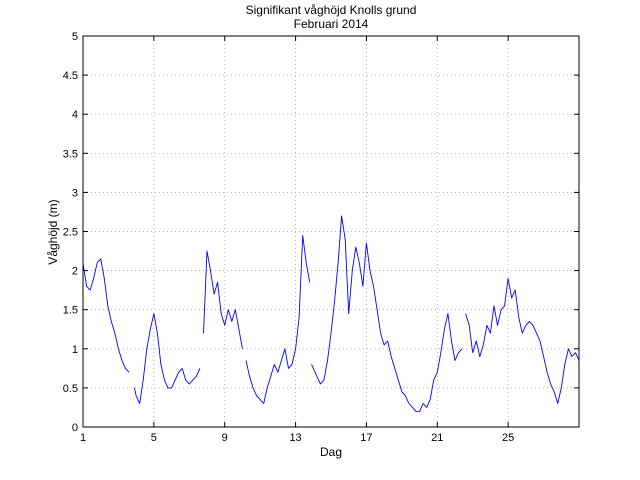 The width and height of the screenshot is (640, 480). What do you see at coordinates (70, 76) in the screenshot?
I see `y-tick-label: 4.5` at bounding box center [70, 76].